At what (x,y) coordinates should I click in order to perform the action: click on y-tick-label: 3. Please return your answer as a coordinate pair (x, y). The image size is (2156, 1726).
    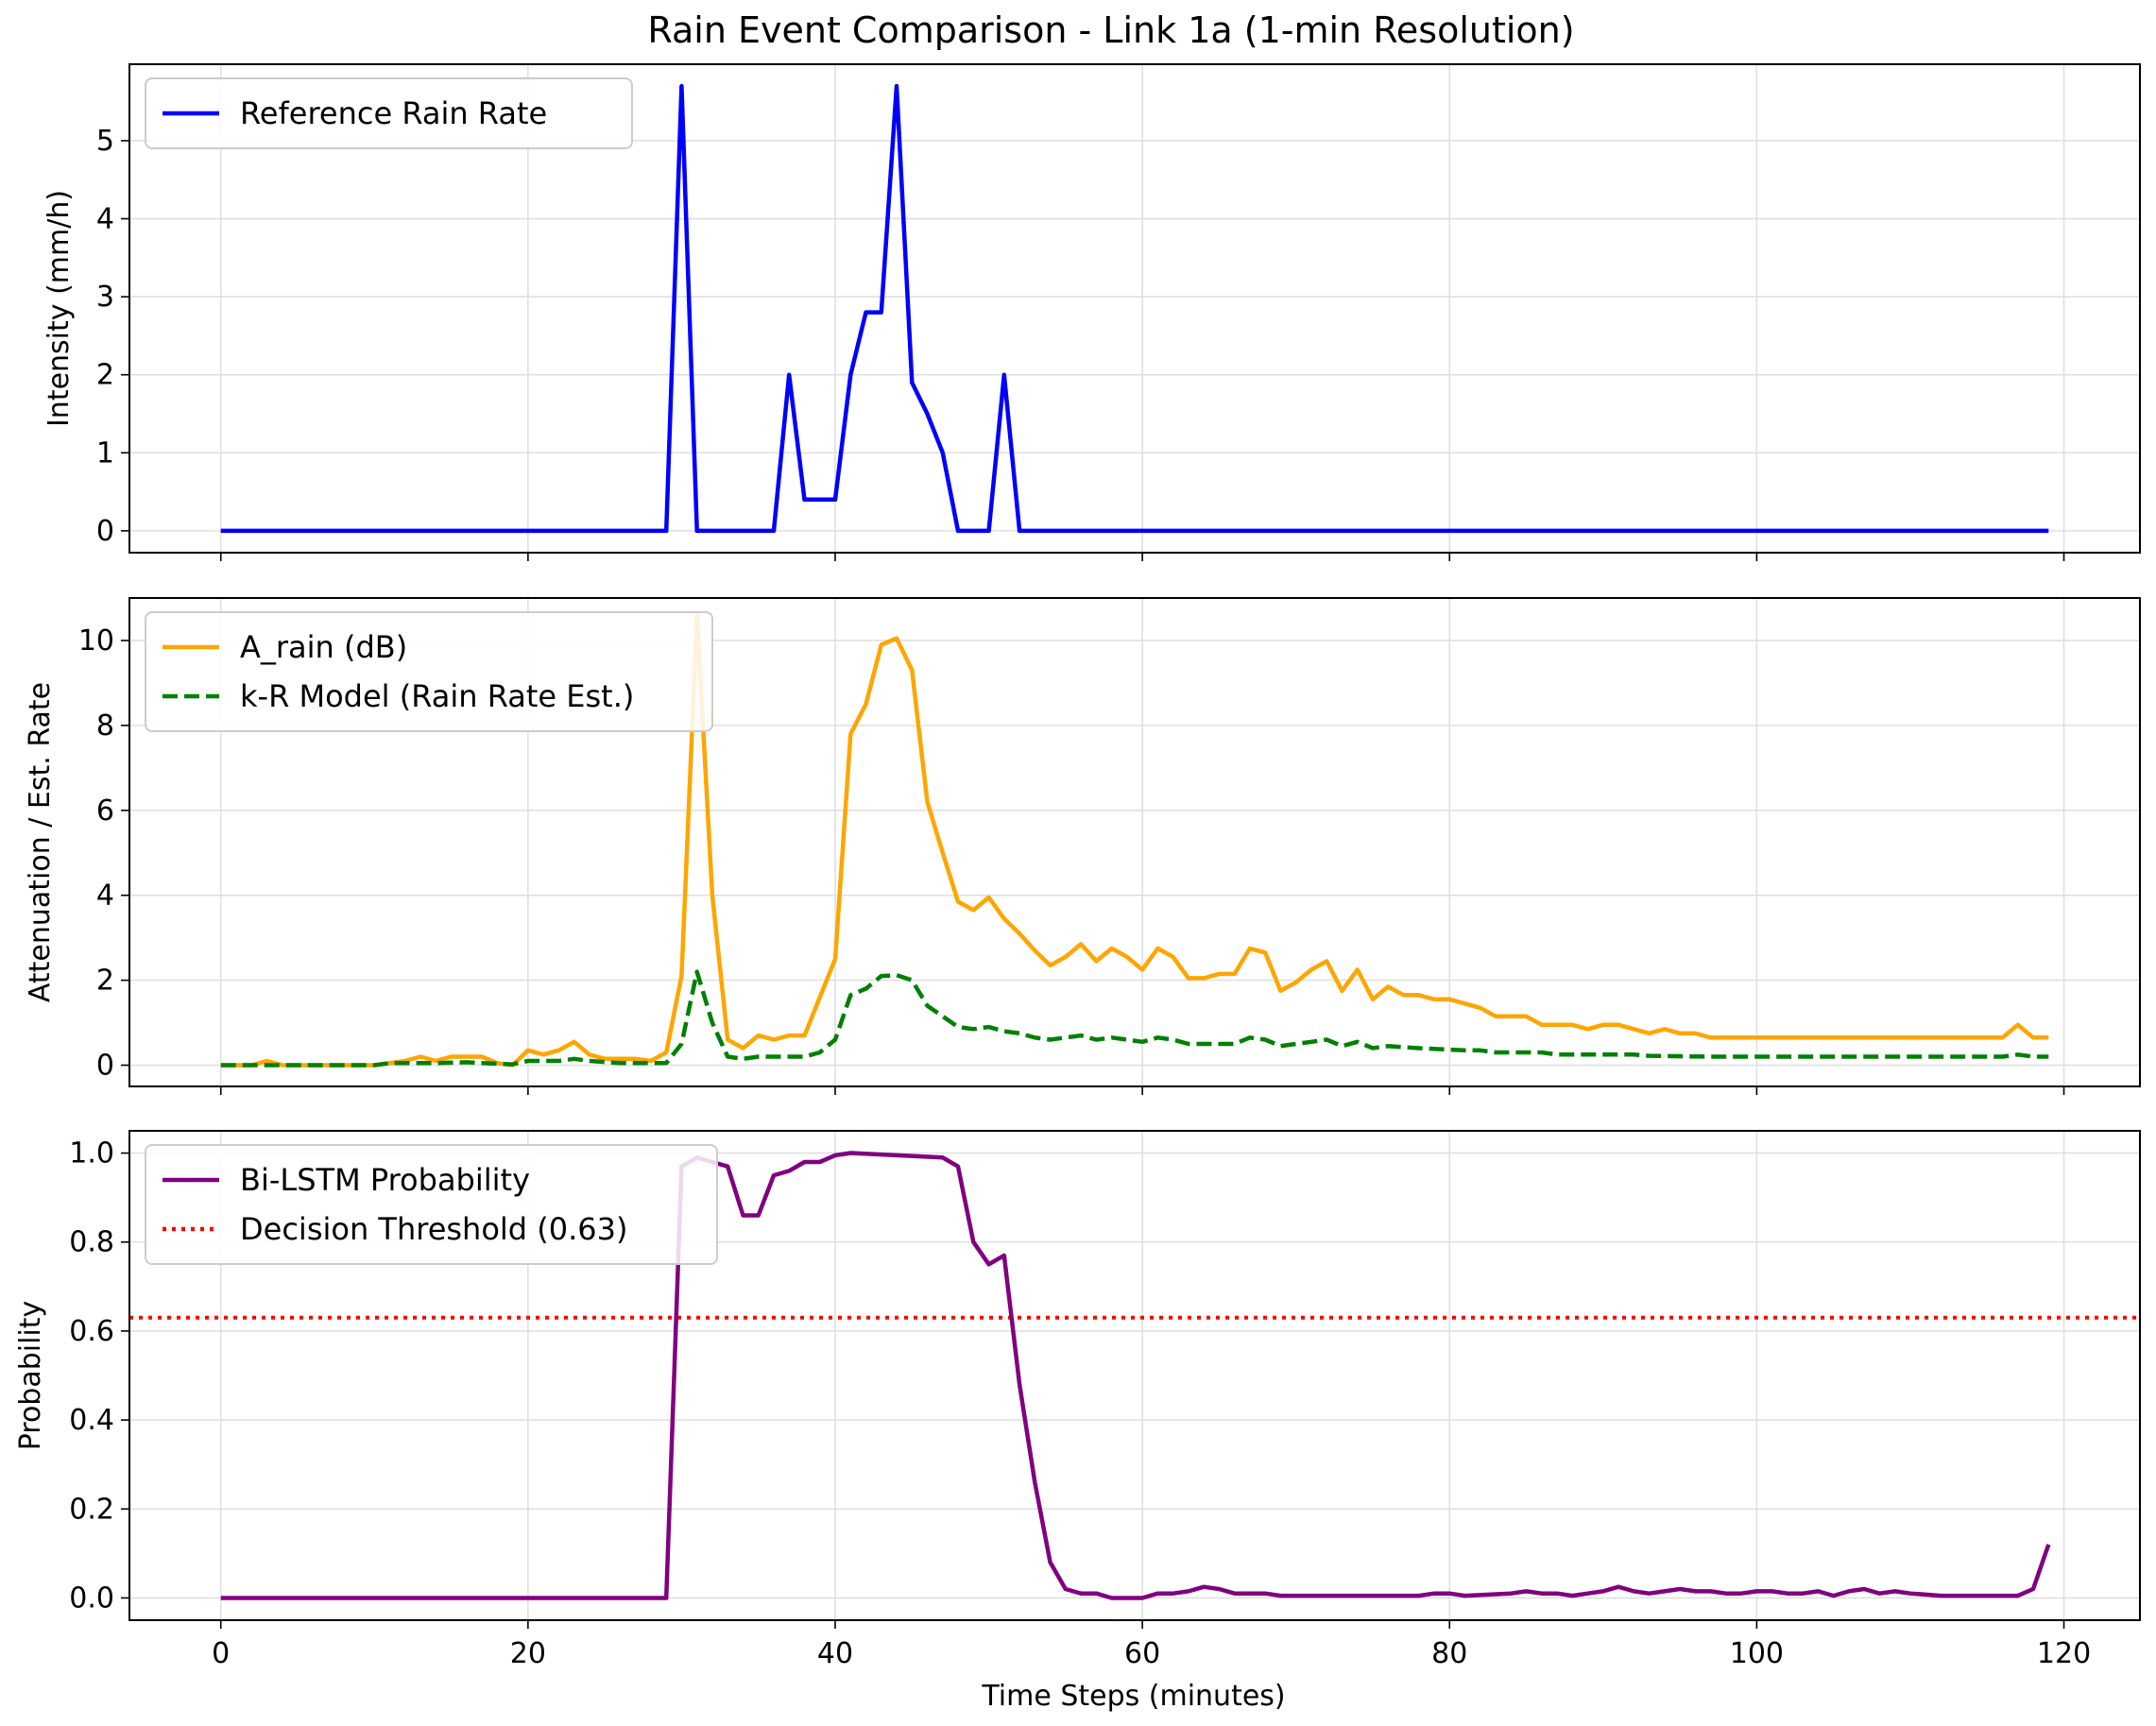
    Looking at the image, I should click on (105, 297).